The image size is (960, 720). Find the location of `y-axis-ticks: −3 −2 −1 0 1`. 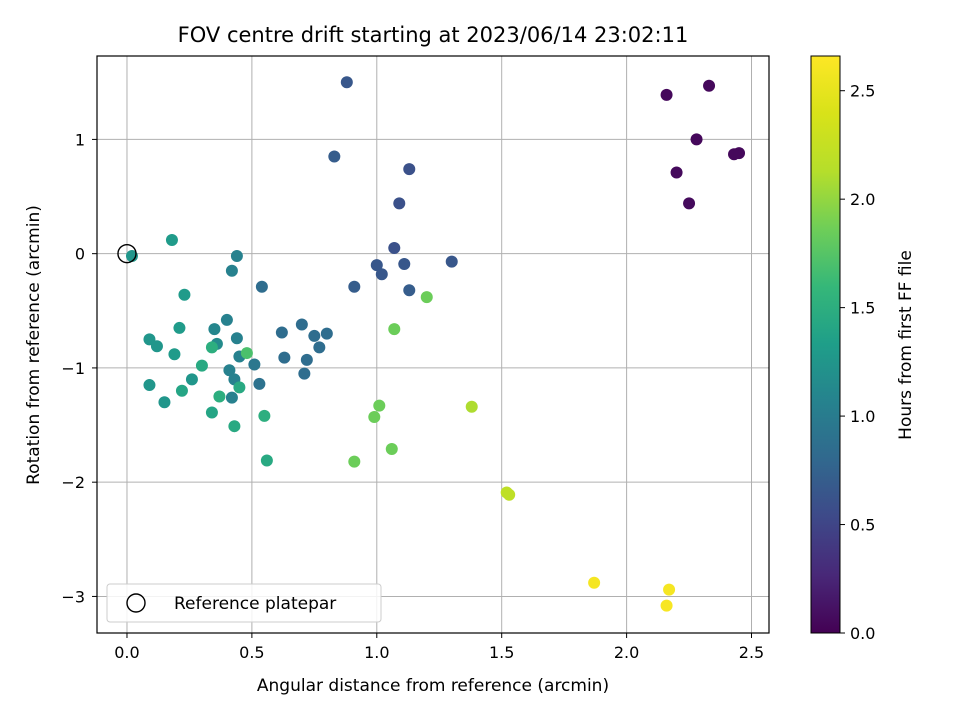

y-axis-ticks: −3 −2 −1 0 1 is located at coordinates (79, 368).